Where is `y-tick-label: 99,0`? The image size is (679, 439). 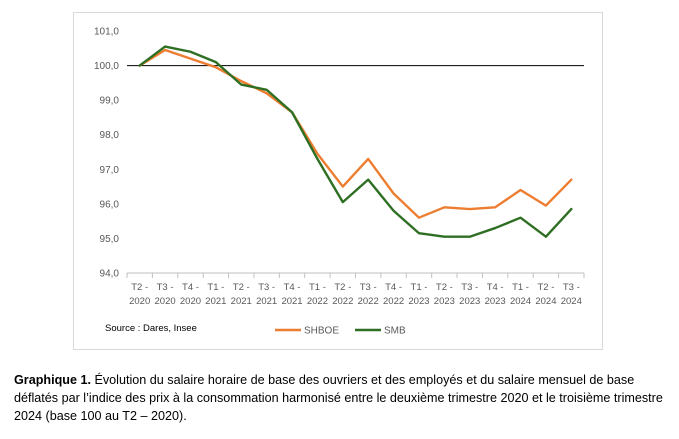
y-tick-label: 99,0 is located at coordinates (110, 101).